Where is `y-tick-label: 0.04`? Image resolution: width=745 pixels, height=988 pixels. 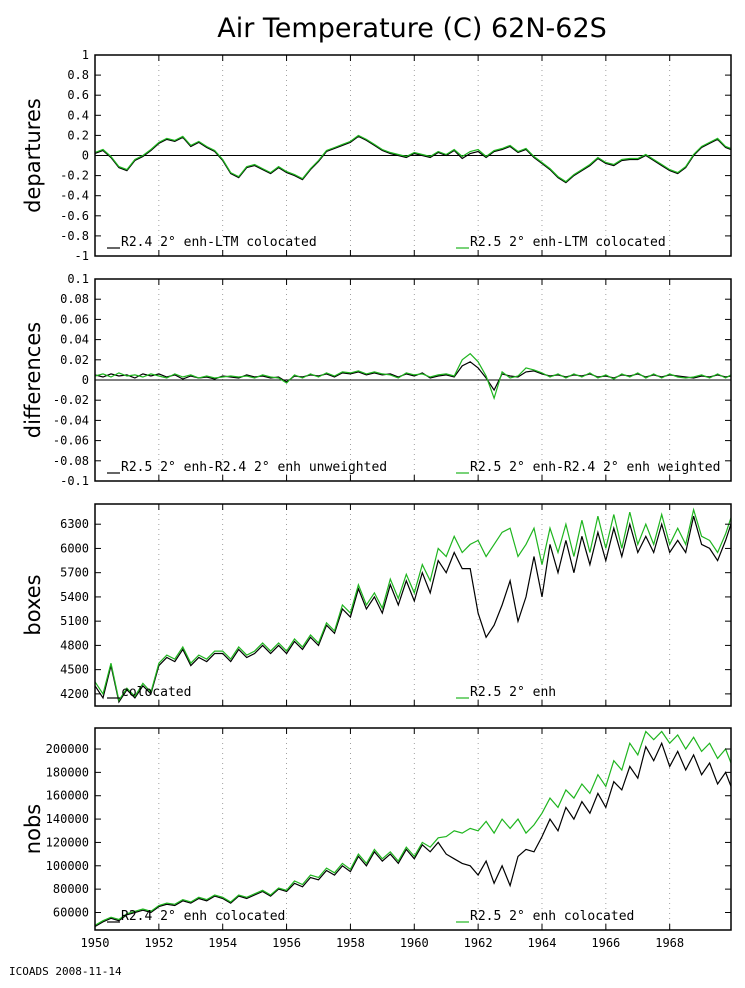
y-tick-label: 0.04 is located at coordinates (74, 340).